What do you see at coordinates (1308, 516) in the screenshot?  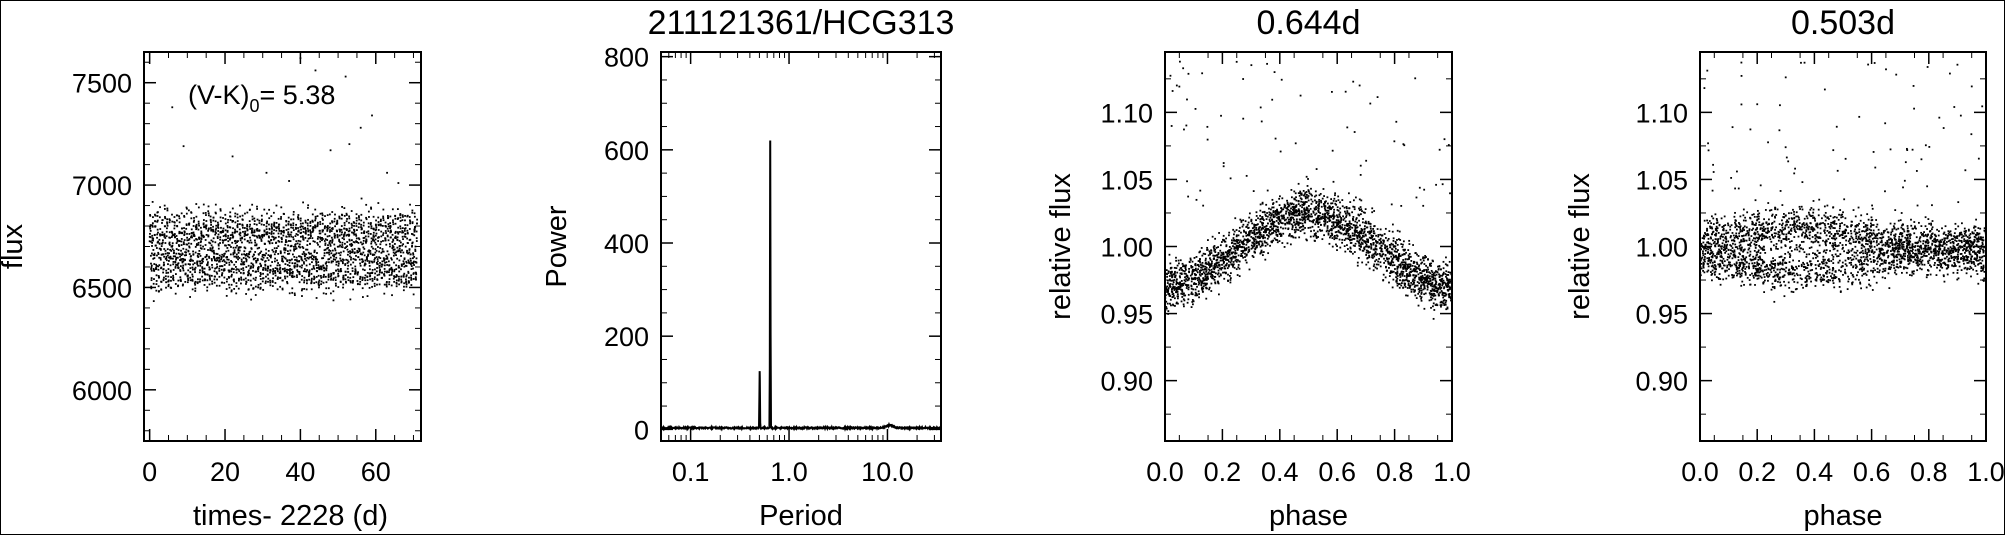 I see `x-axis-label: phase` at bounding box center [1308, 516].